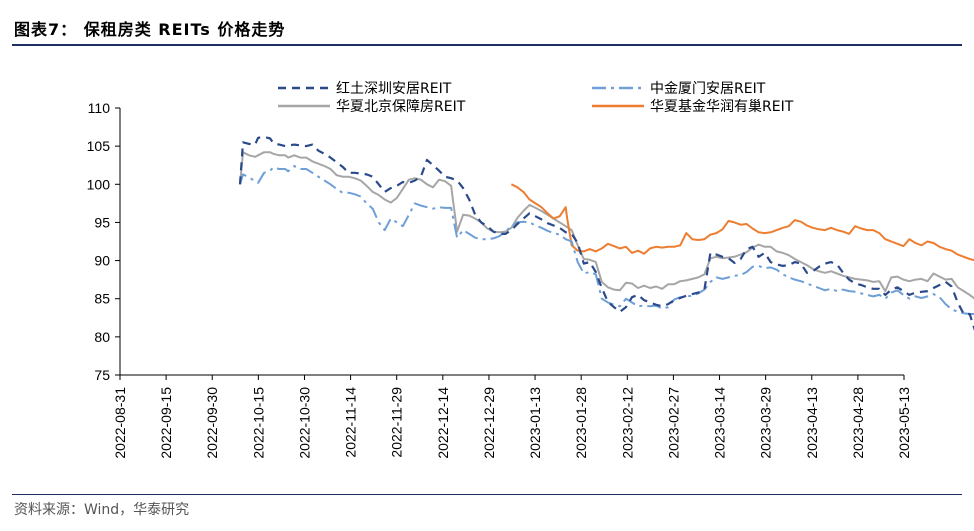 The image size is (974, 531). I want to click on legend-label: 华夏基金华润有巢REIT, so click(722, 106).